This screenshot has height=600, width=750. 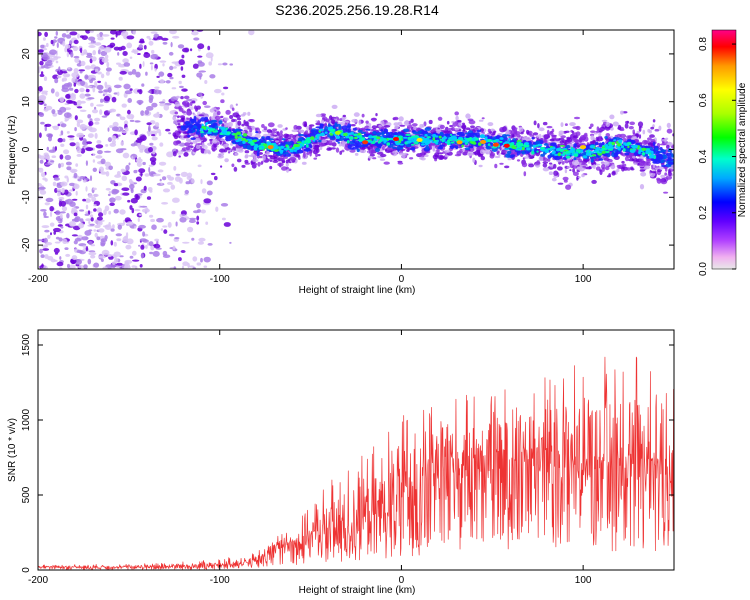 I want to click on hot-spot, so click(x=459, y=142).